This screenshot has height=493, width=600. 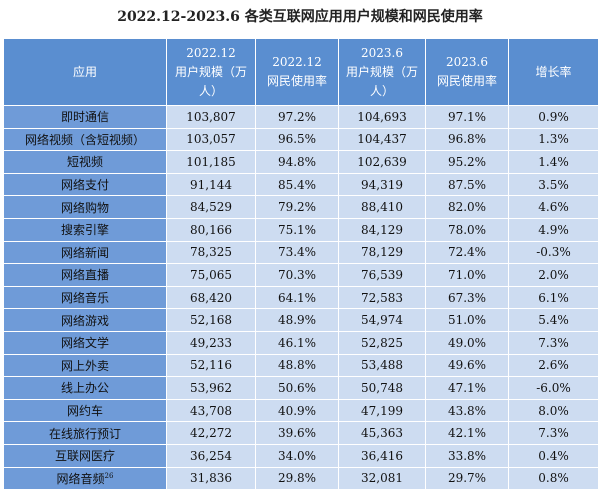 What do you see at coordinates (467, 275) in the screenshot?
I see `table-cell: 71.0%` at bounding box center [467, 275].